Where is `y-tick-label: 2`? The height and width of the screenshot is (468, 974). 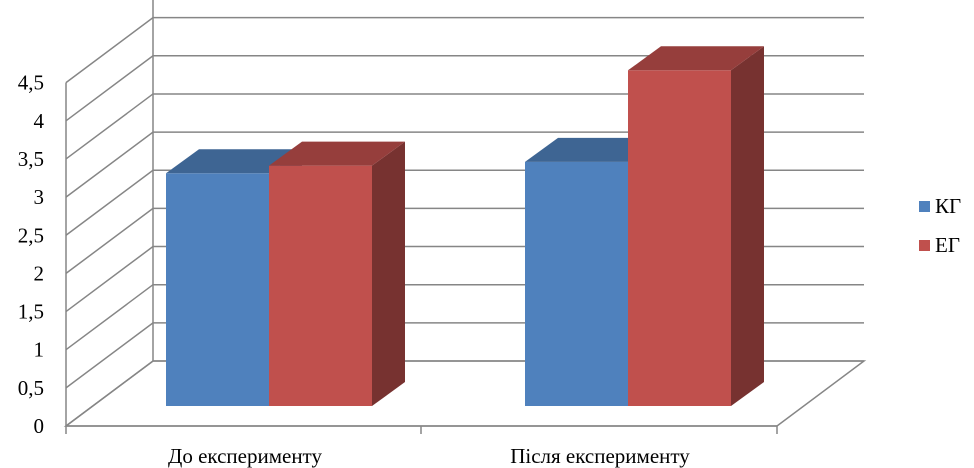
y-tick-label: 2 is located at coordinates (39, 273).